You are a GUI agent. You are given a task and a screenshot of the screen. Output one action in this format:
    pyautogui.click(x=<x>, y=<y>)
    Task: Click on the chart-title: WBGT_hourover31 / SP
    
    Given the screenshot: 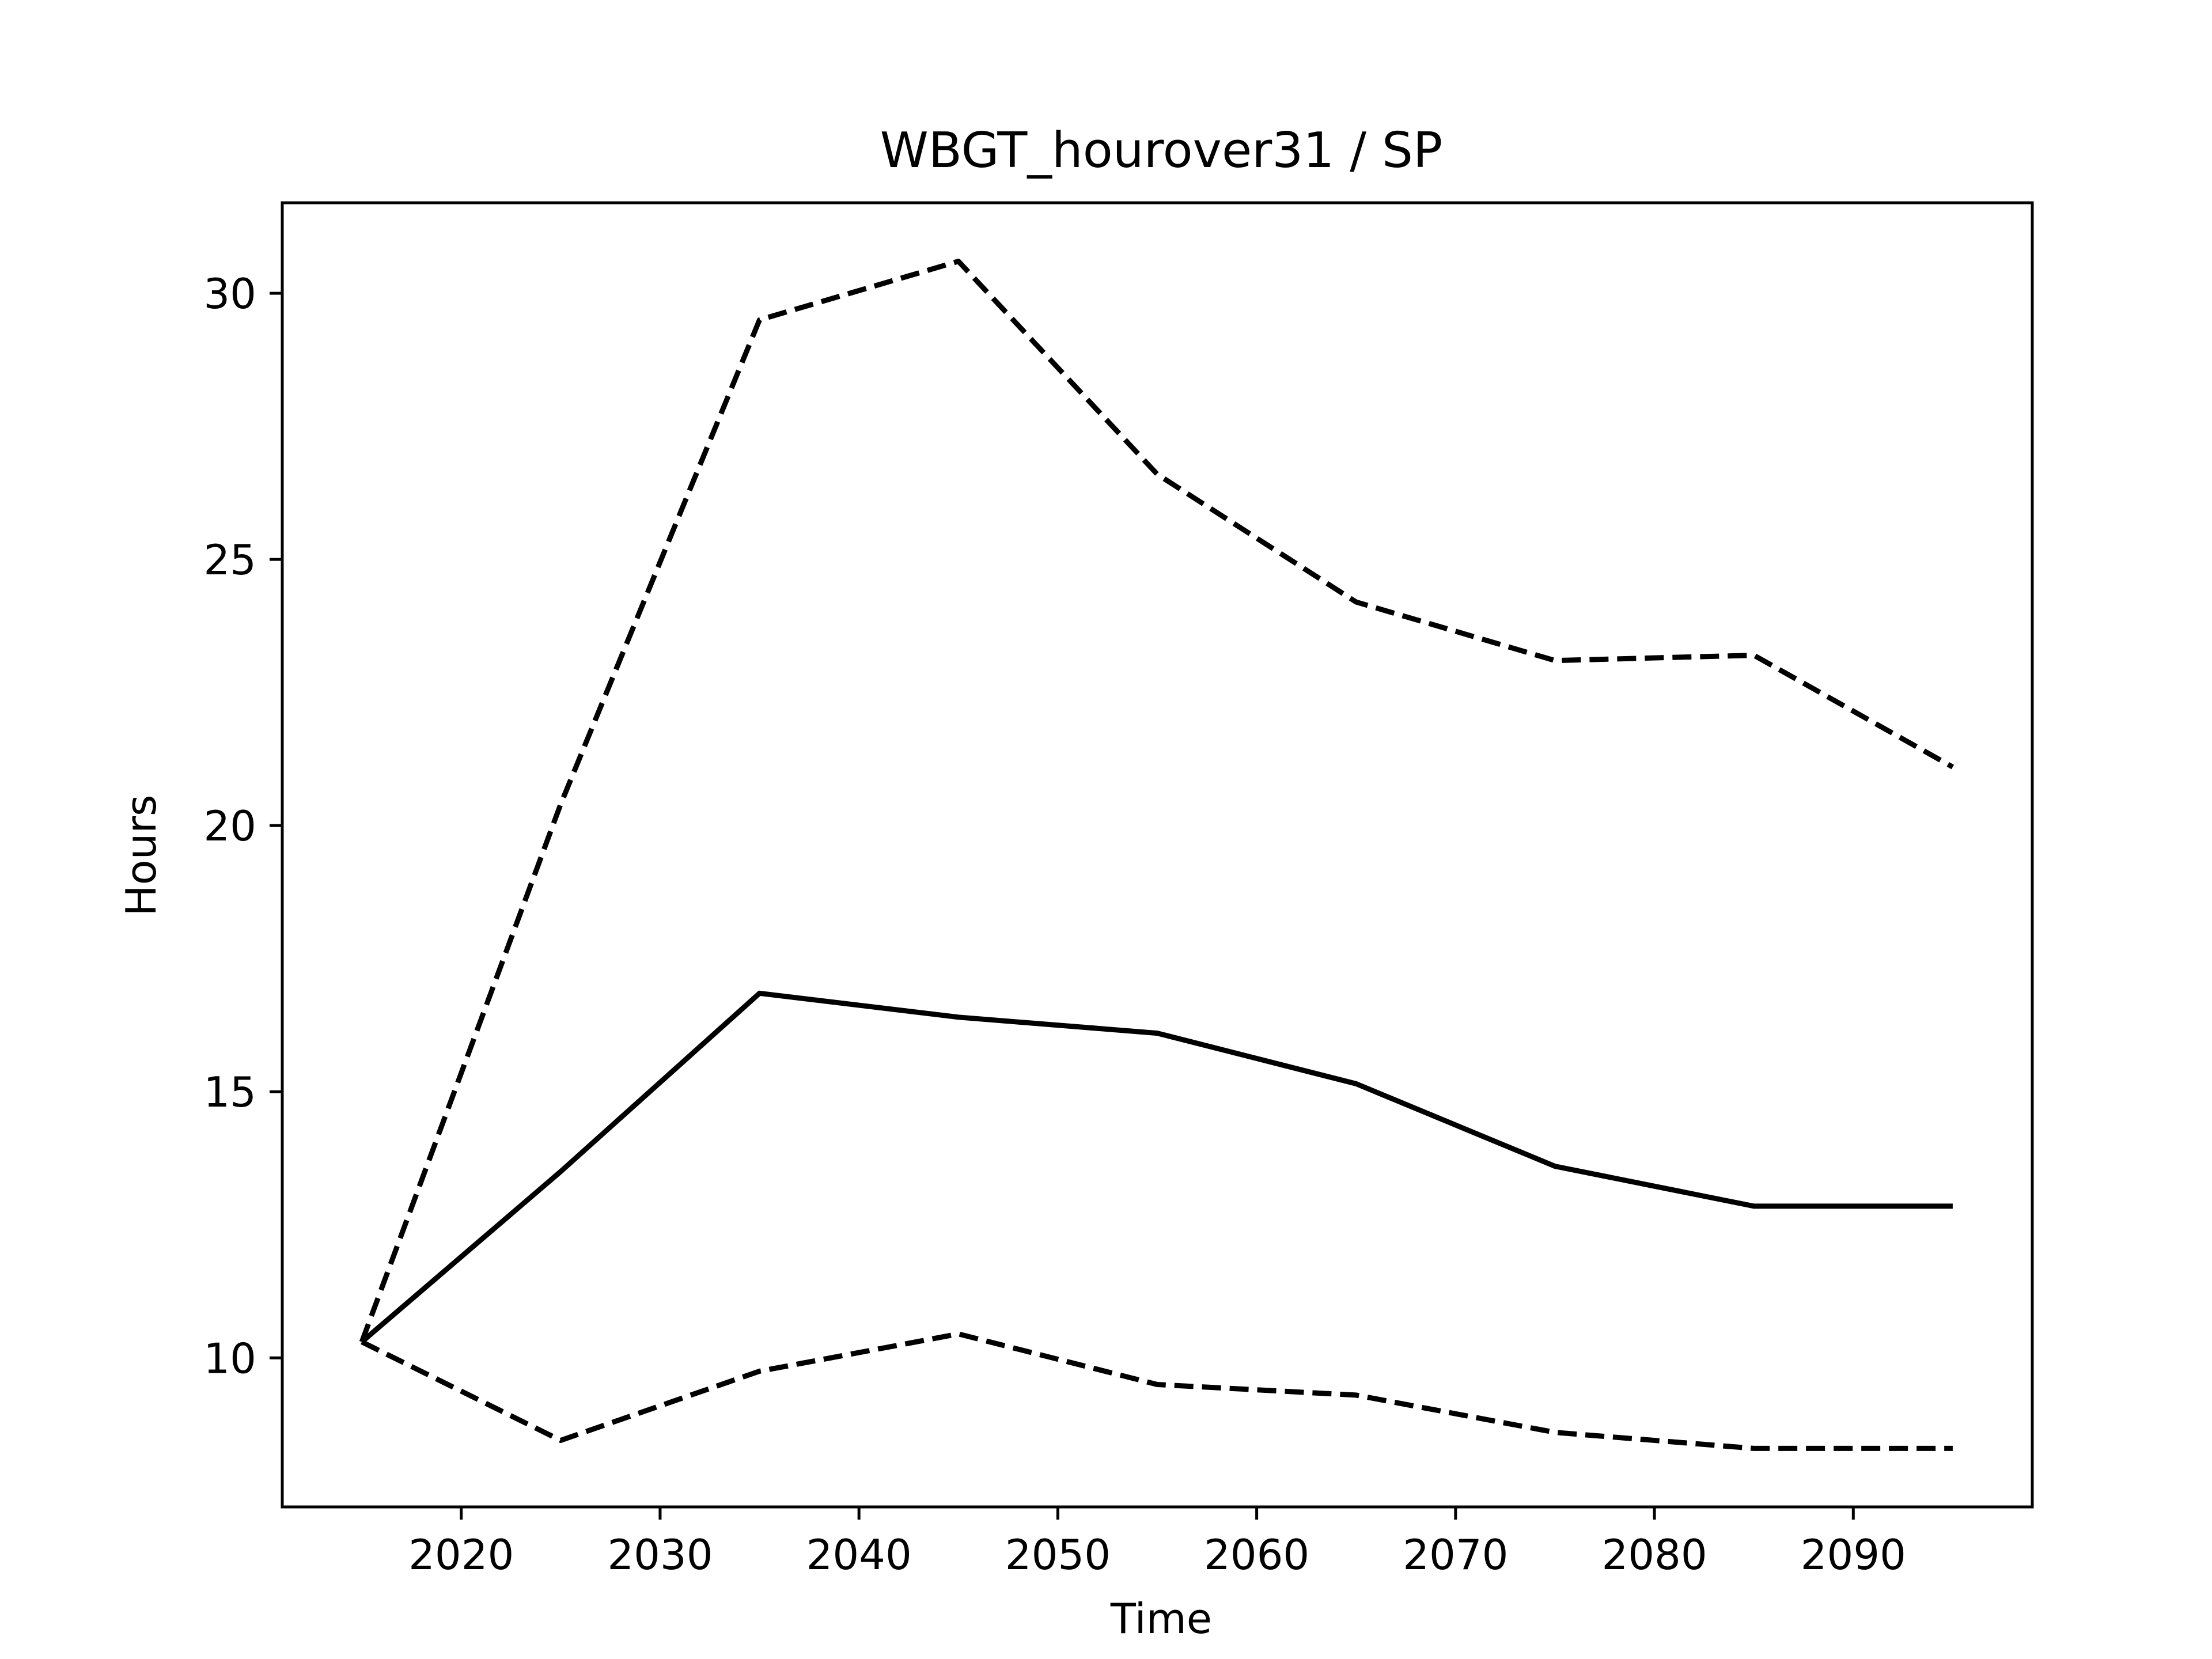 What is the action you would take?
    pyautogui.click(x=1161, y=150)
    